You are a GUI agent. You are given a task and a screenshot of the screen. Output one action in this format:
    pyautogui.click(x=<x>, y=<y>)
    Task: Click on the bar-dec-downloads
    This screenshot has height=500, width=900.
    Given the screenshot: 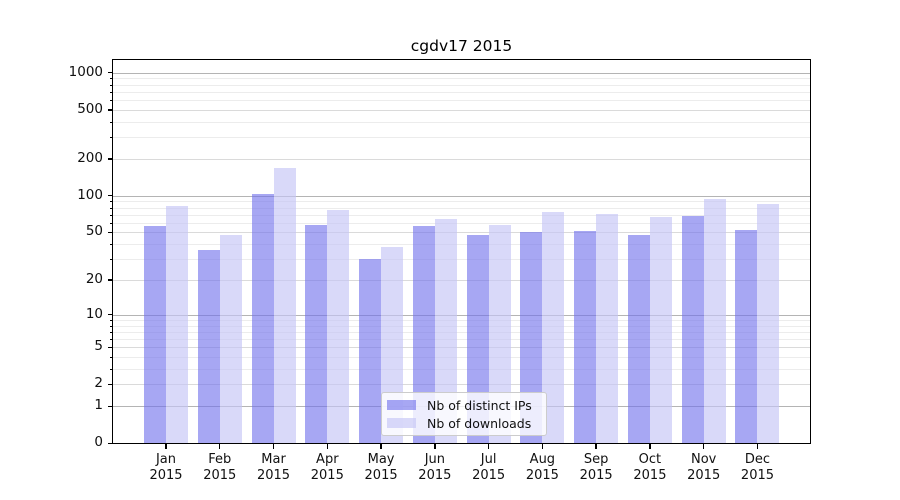 What is the action you would take?
    pyautogui.click(x=768, y=324)
    